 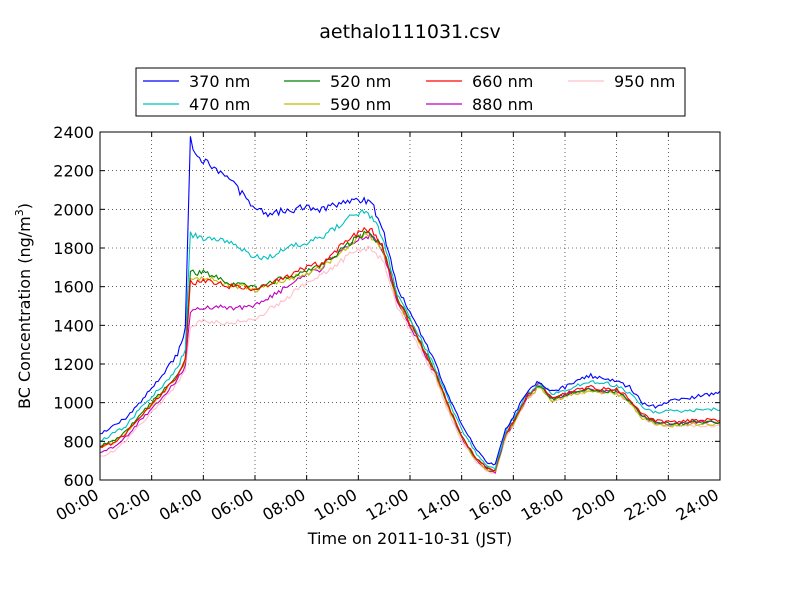 What do you see at coordinates (409, 538) in the screenshot?
I see `x-axis-label: Time on 2011-10-31 (JST)` at bounding box center [409, 538].